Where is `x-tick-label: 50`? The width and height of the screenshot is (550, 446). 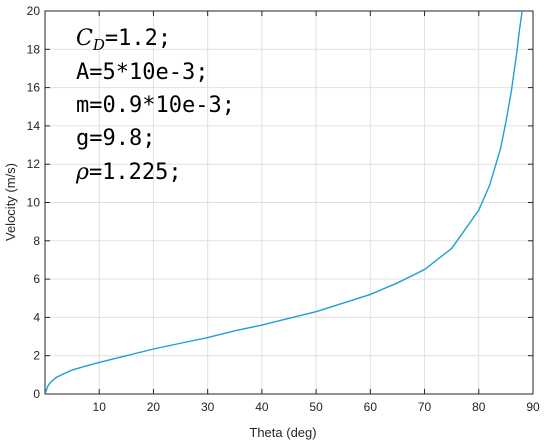 x-tick-label: 50 is located at coordinates (316, 407).